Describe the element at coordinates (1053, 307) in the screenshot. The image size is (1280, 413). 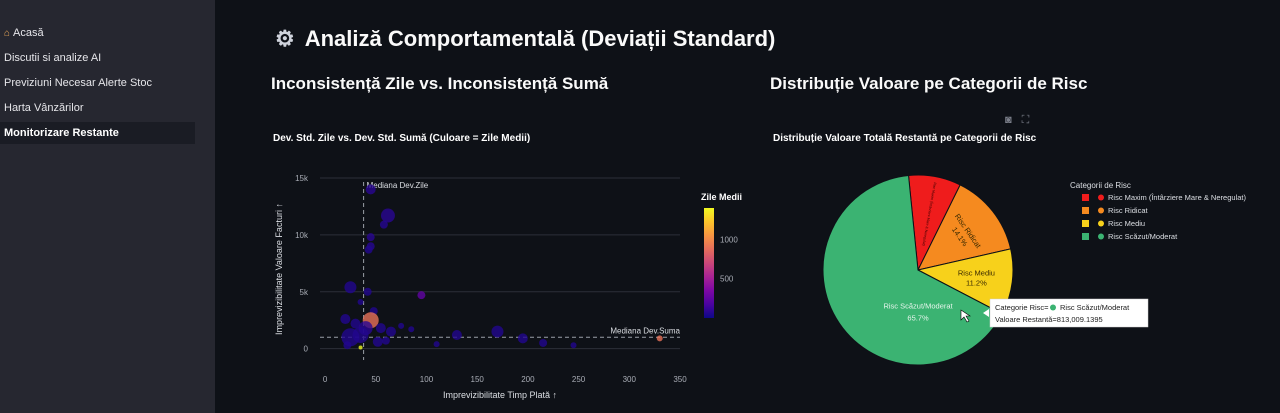
I see `tooltip-marker` at that location.